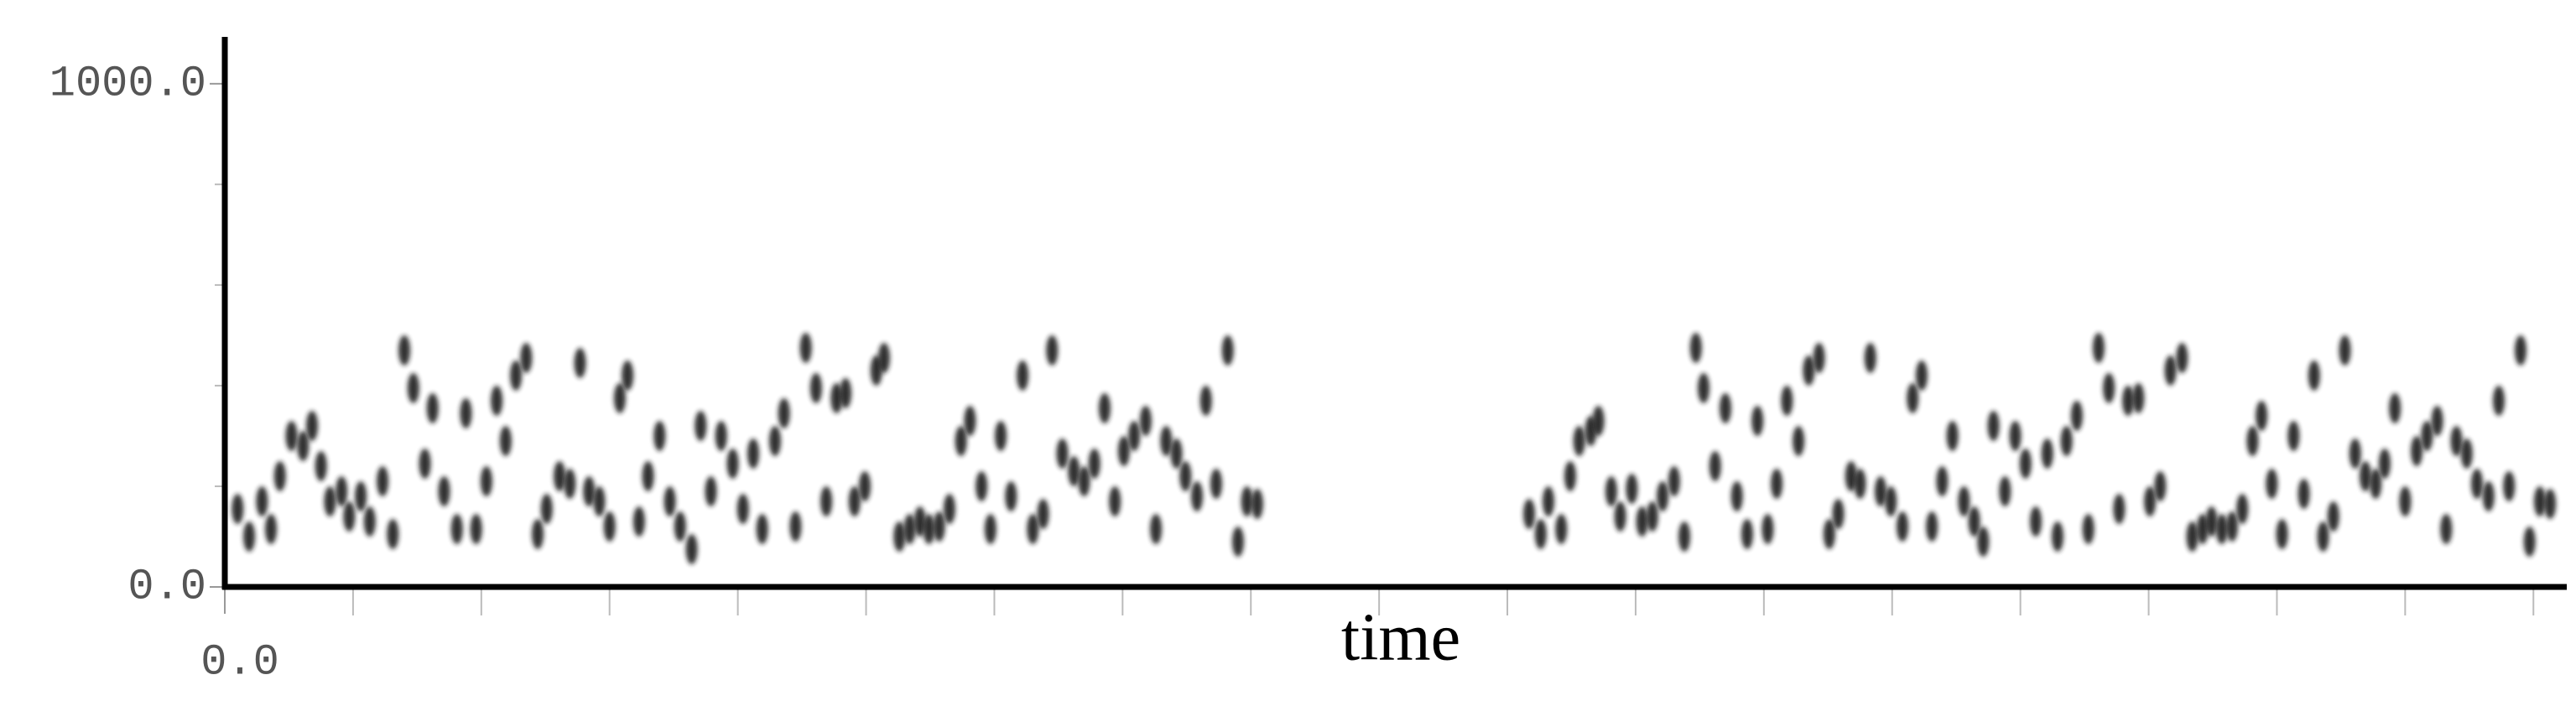  I want to click on x-axis-label: time, so click(1400, 637).